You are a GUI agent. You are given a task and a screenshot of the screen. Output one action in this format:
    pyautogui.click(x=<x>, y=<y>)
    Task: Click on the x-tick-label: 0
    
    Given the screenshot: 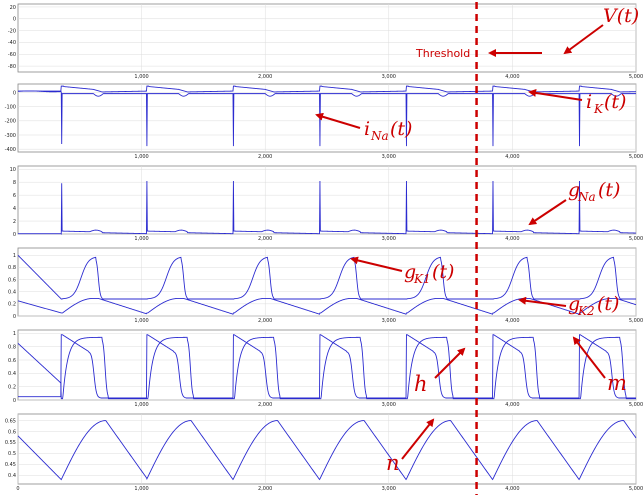 What is the action you would take?
    pyautogui.click(x=17, y=489)
    